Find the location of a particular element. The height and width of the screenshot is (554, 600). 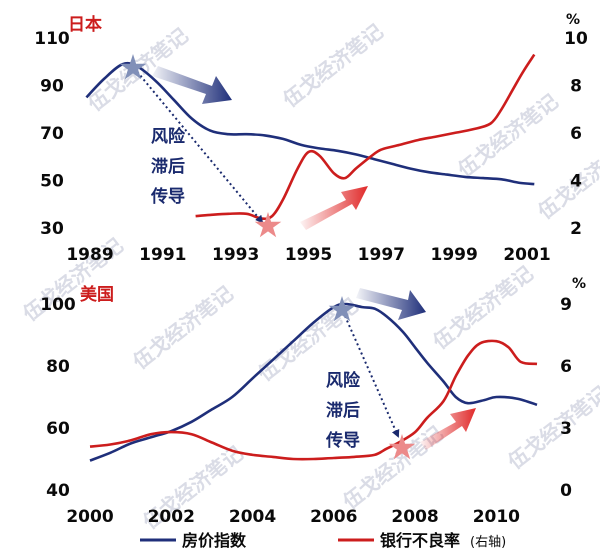

japan-country-label: 日本 is located at coordinates (85, 24).